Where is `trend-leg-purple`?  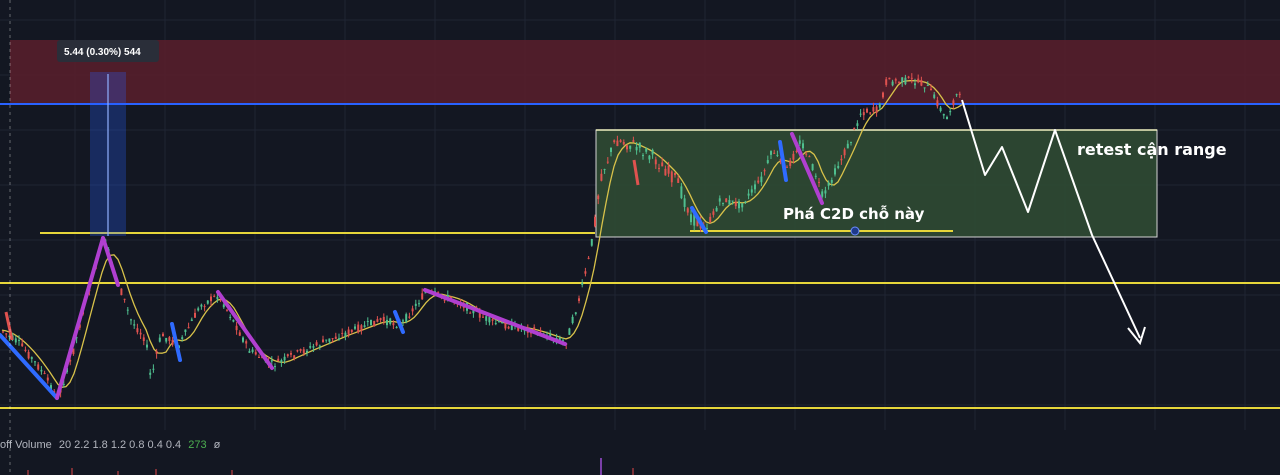 trend-leg-purple is located at coordinates (495, 317).